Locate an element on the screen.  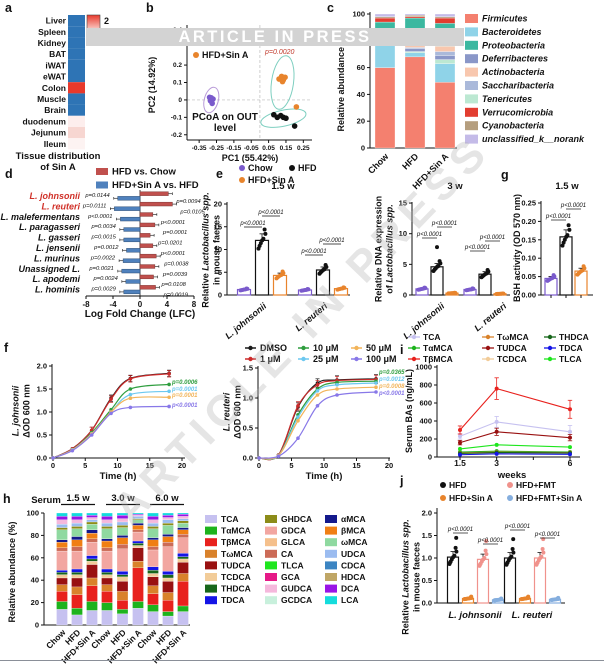
tissue-label: Jejunum is located at coordinates (48, 133).